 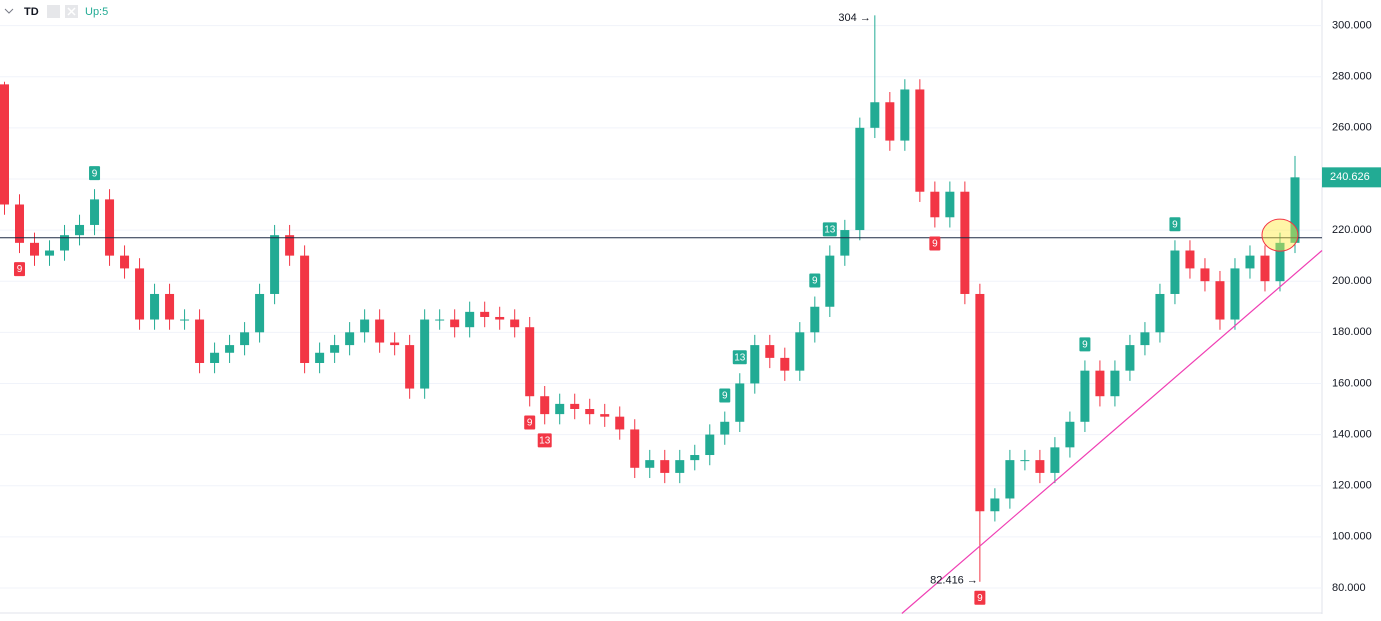 What do you see at coordinates (71, 11) in the screenshot?
I see `close-x` at bounding box center [71, 11].